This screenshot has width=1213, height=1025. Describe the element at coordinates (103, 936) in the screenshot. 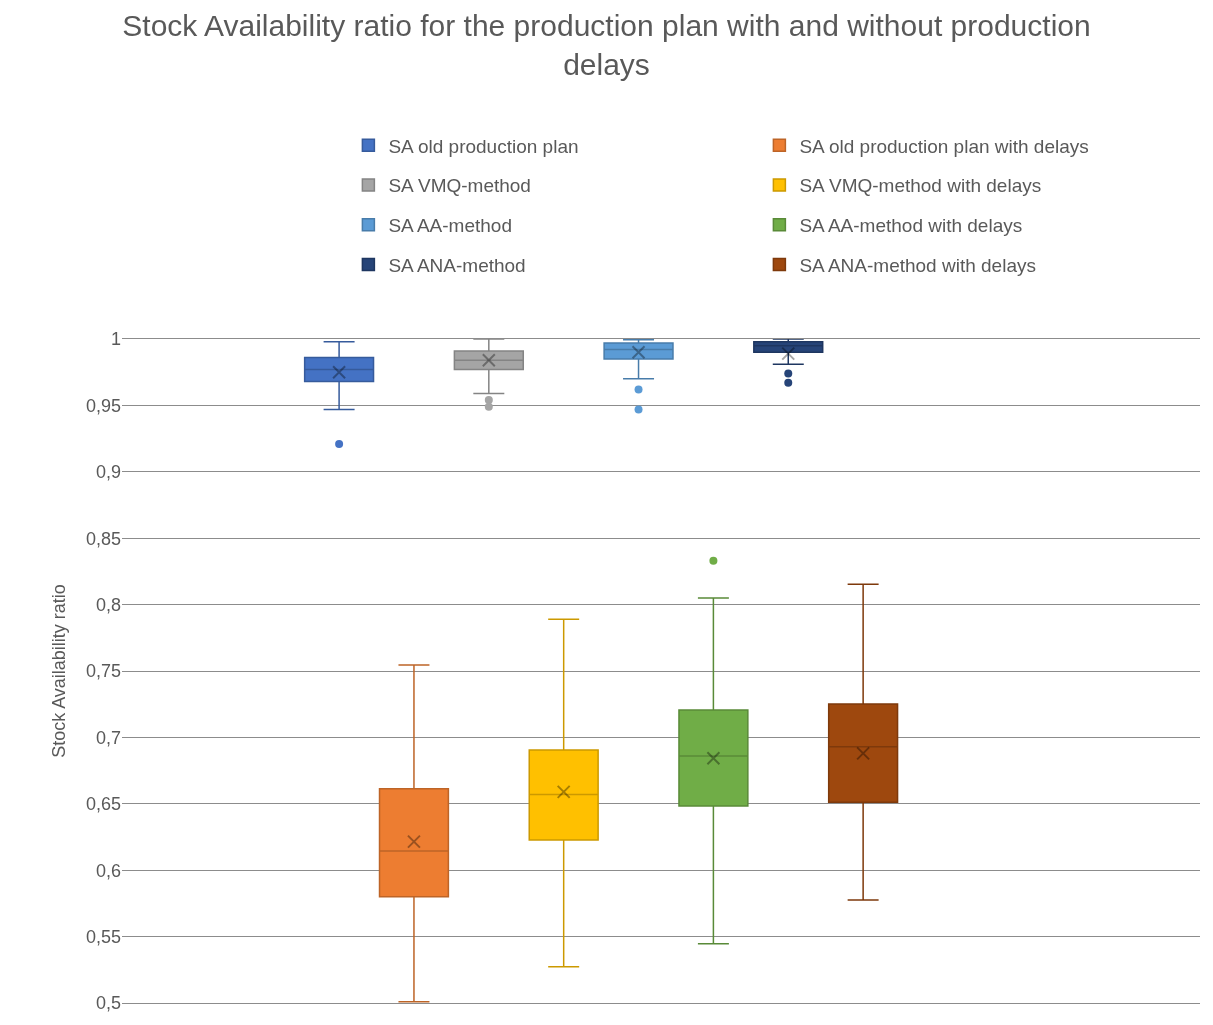

I see `y-tick-label: 0,55` at that location.